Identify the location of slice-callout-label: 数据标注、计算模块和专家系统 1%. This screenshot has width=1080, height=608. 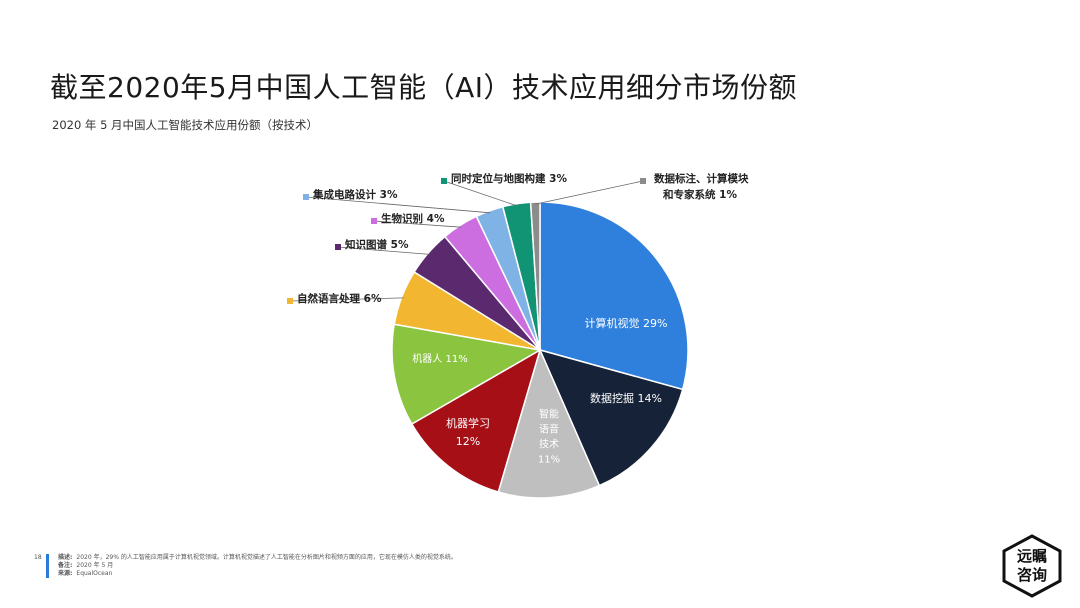
(701, 186).